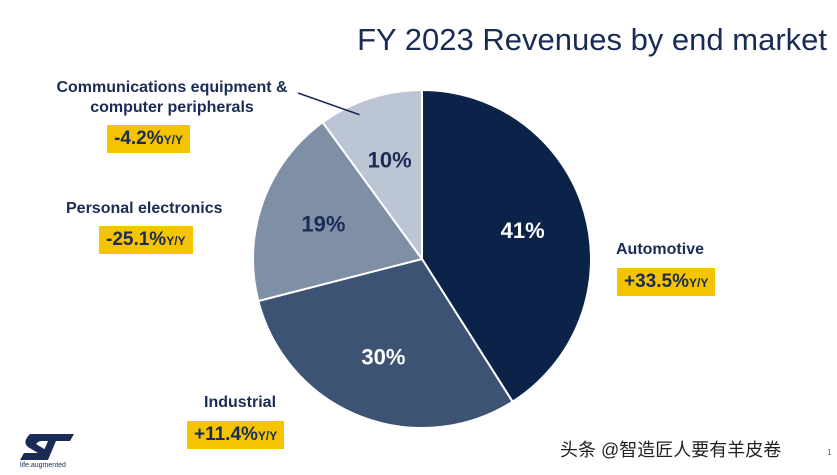 This screenshot has height=475, width=837. I want to click on badge-communications: -4.2%Y/Y, so click(148, 139).